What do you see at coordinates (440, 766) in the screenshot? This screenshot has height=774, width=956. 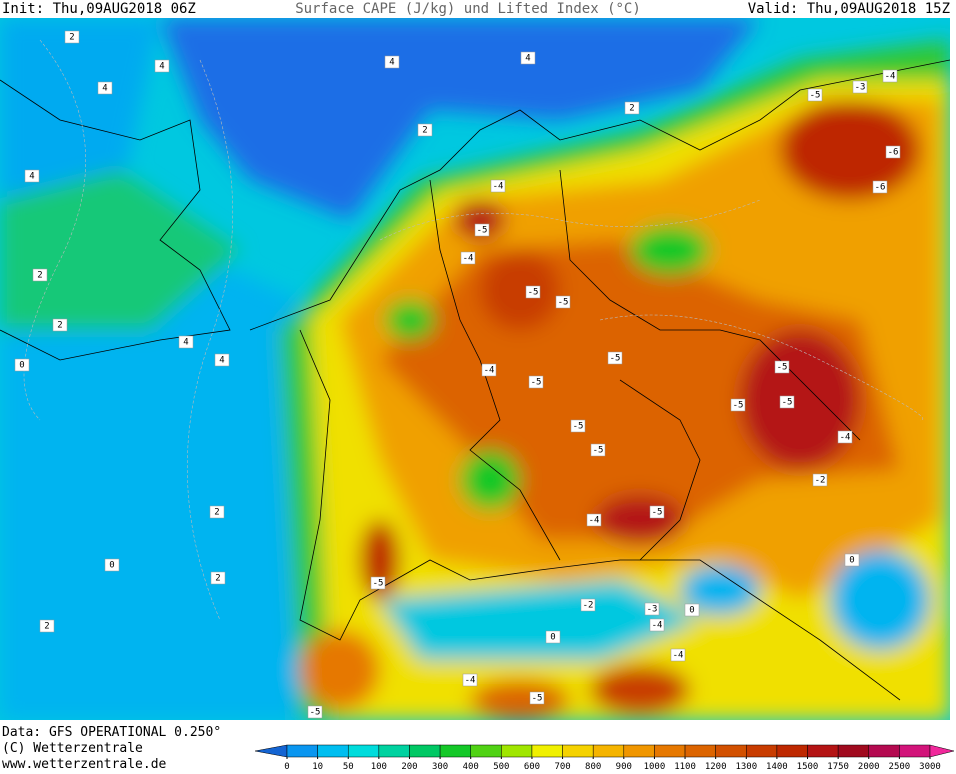 I see `colorbar-tick-label: 300` at bounding box center [440, 766].